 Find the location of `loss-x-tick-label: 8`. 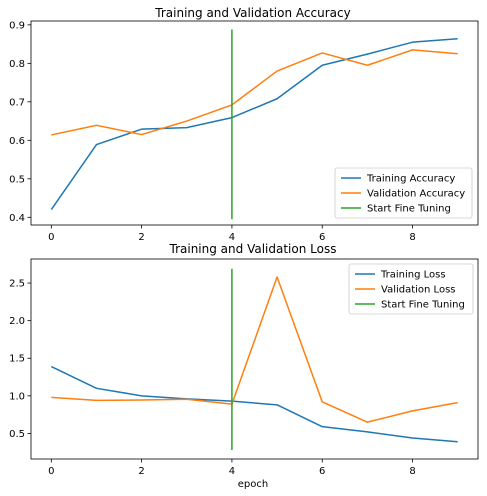

loss-x-tick-label: 8 is located at coordinates (412, 471).